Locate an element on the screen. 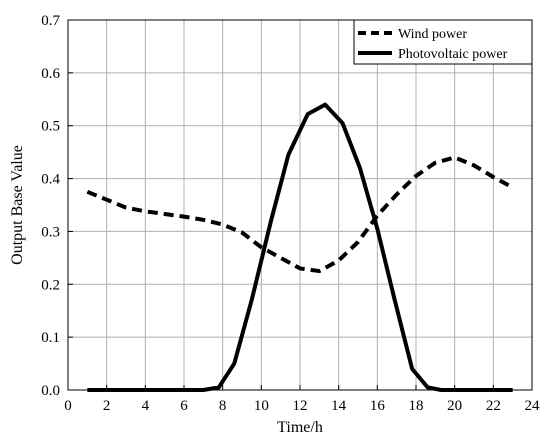 The width and height of the screenshot is (550, 447). x-tick-label: 2 is located at coordinates (107, 406).